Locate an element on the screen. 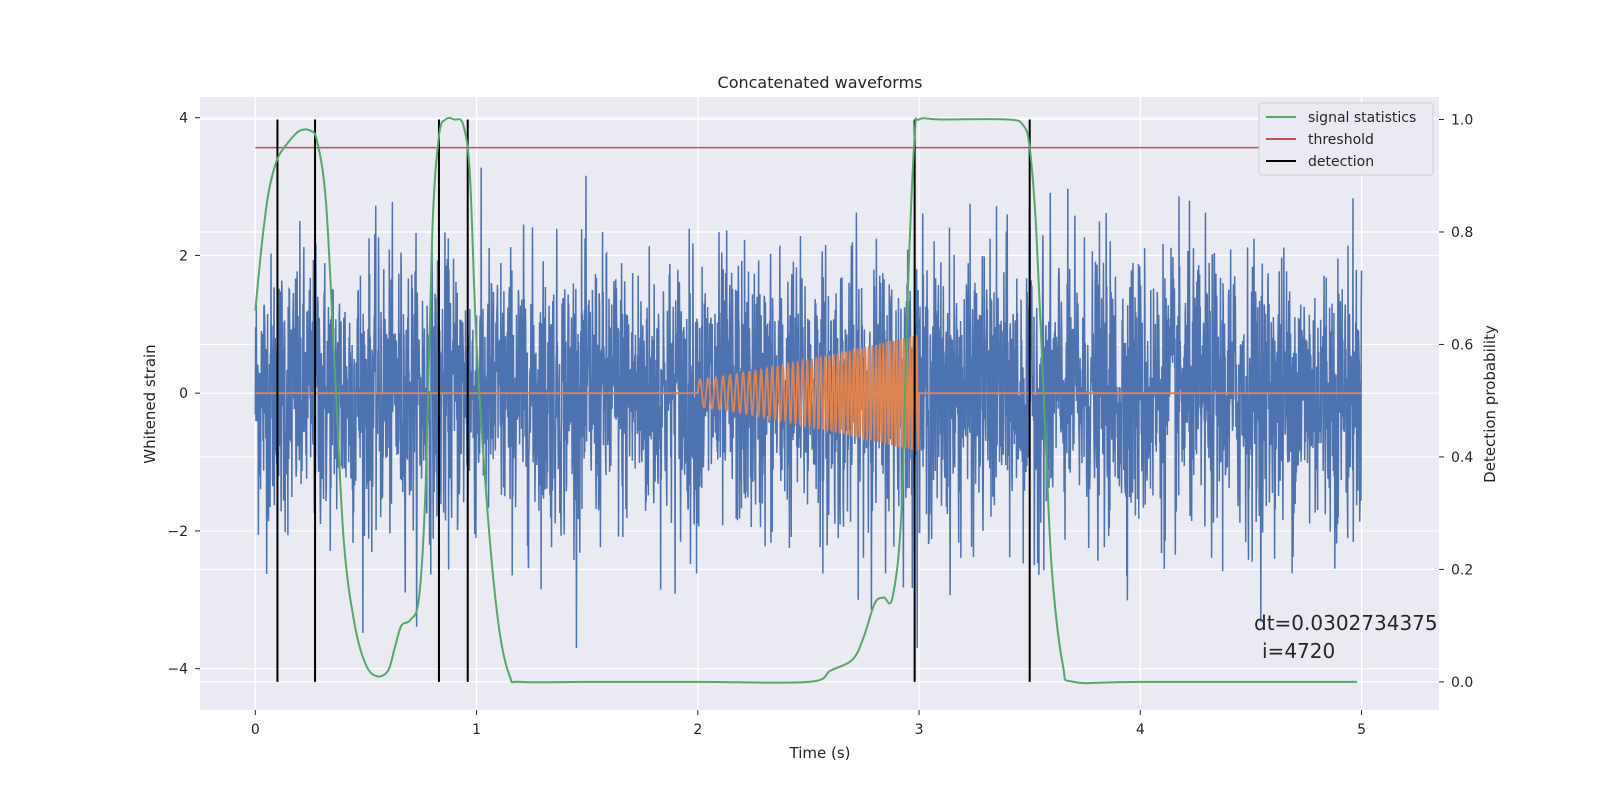 This screenshot has width=1600, height=800. x-tick-label-2: 2 is located at coordinates (697, 730).